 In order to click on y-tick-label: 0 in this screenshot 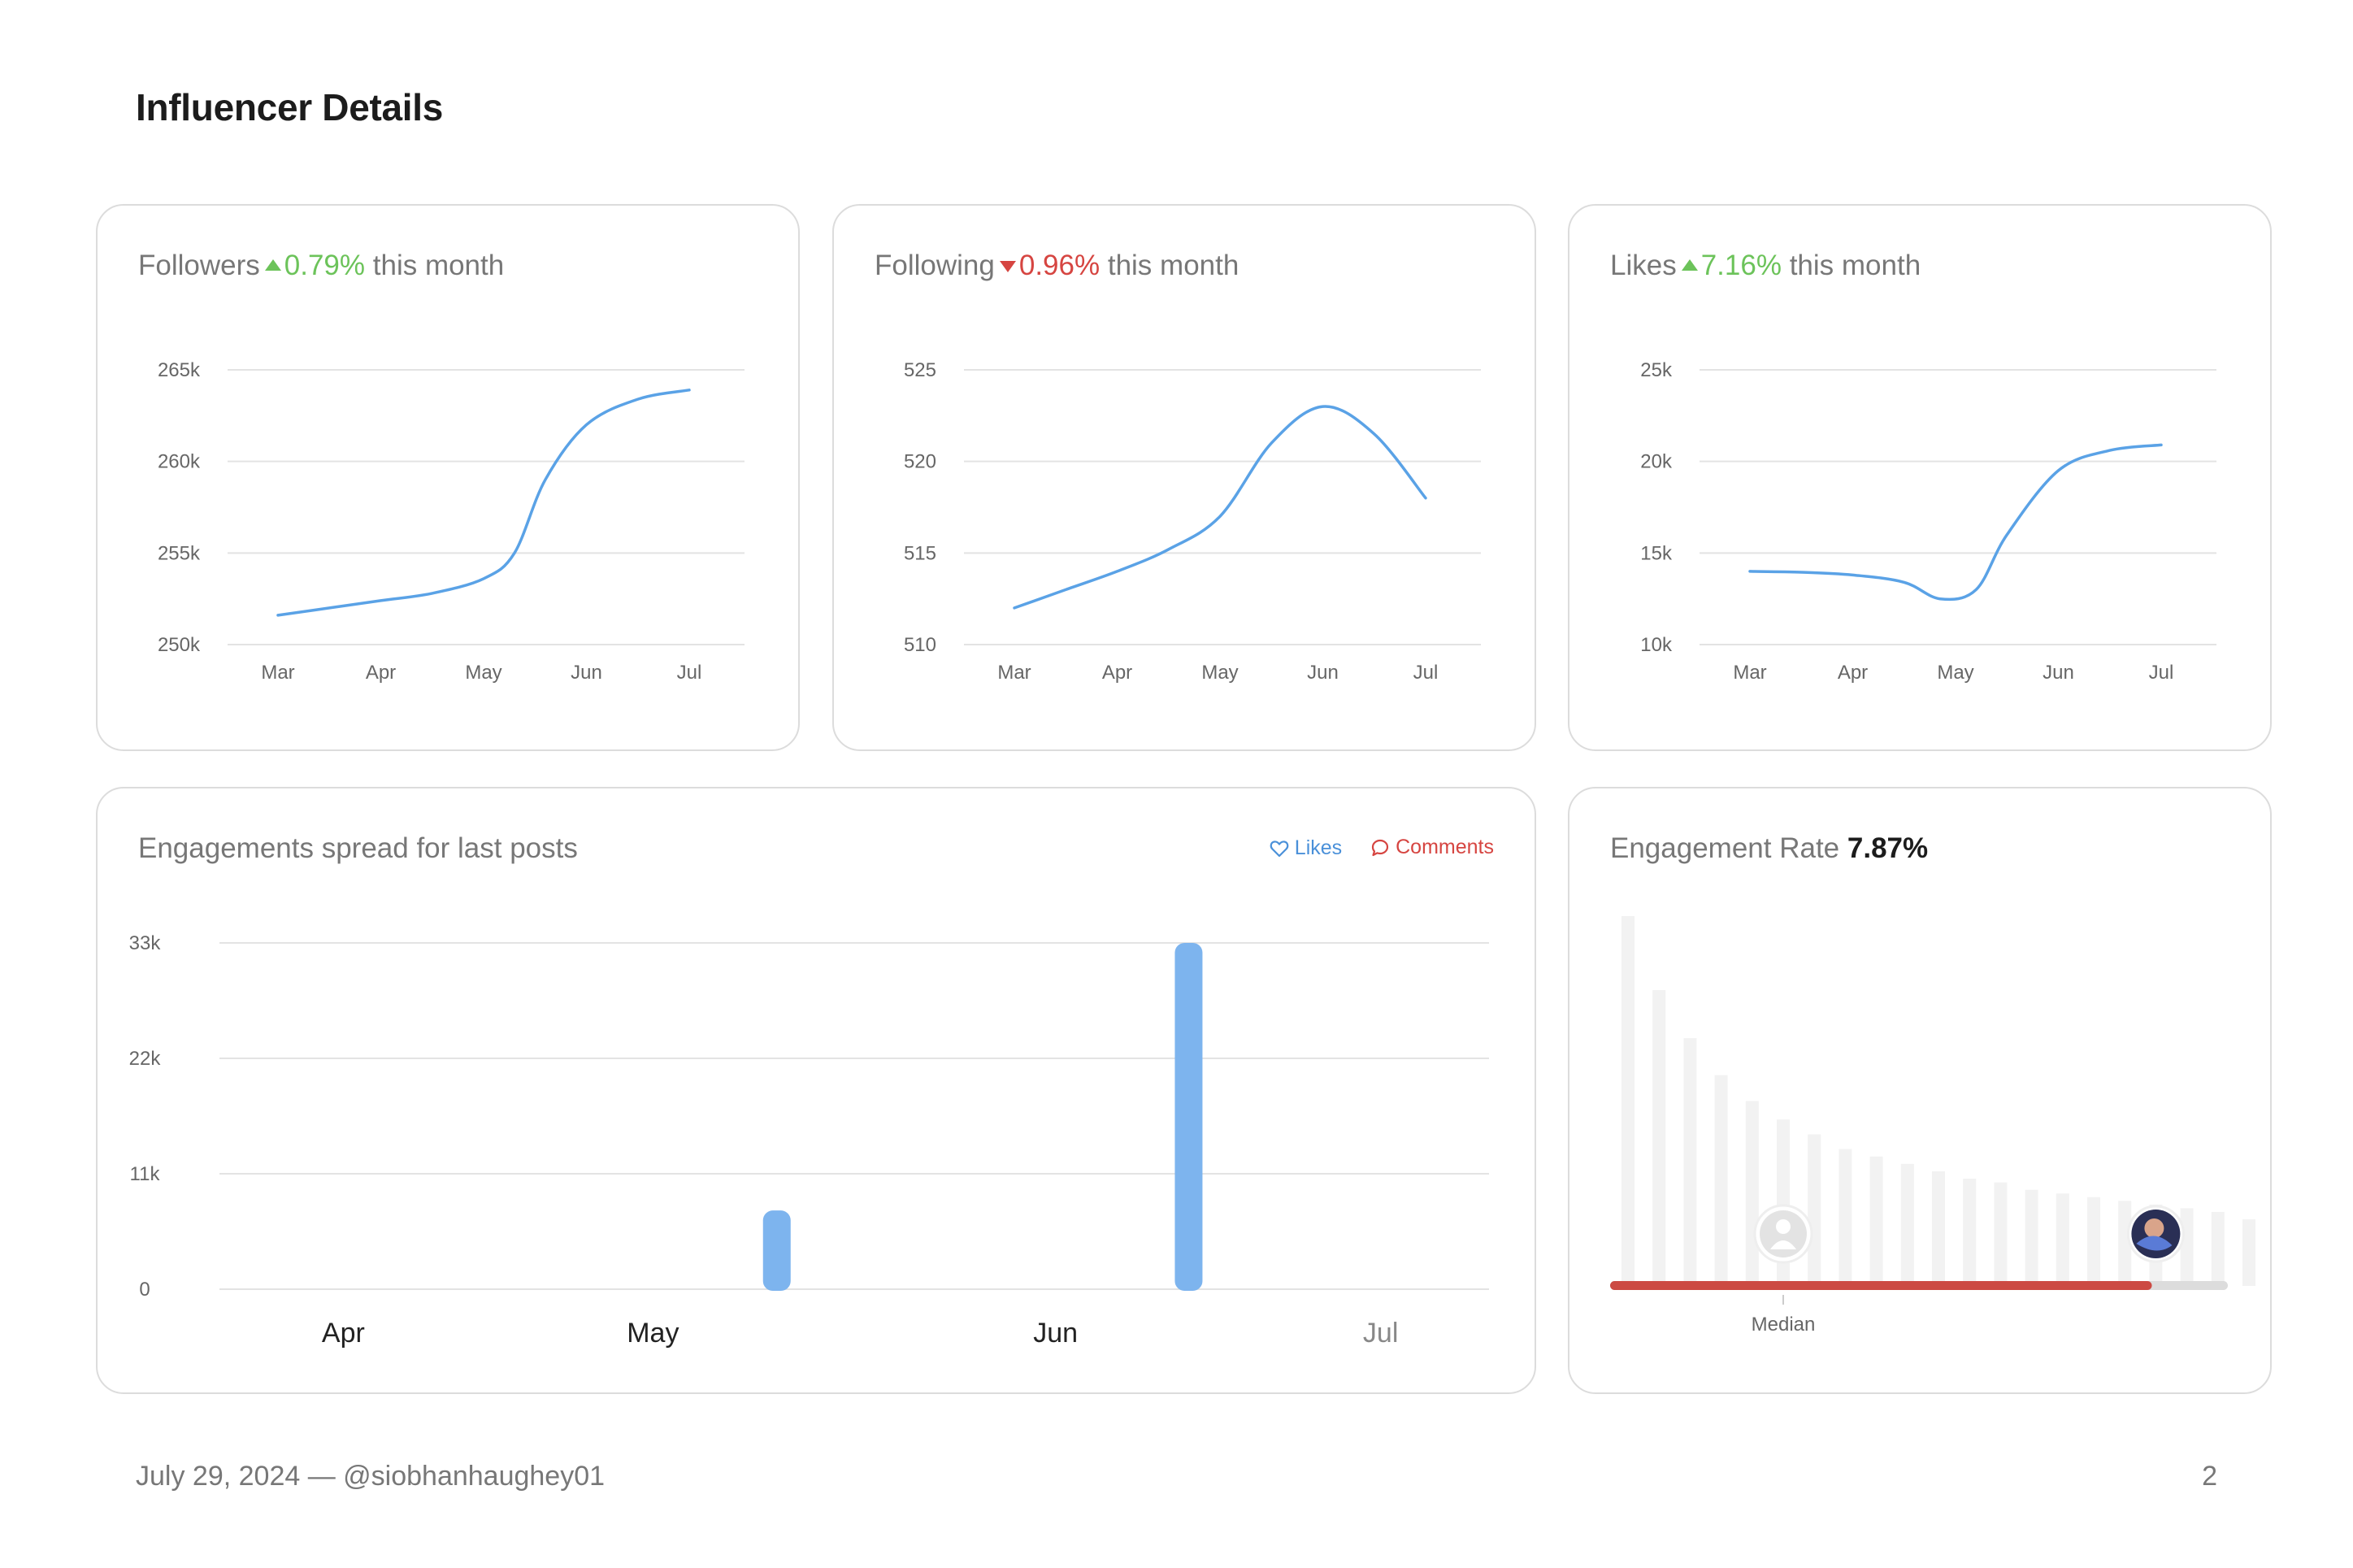, I will do `click(144, 1290)`.